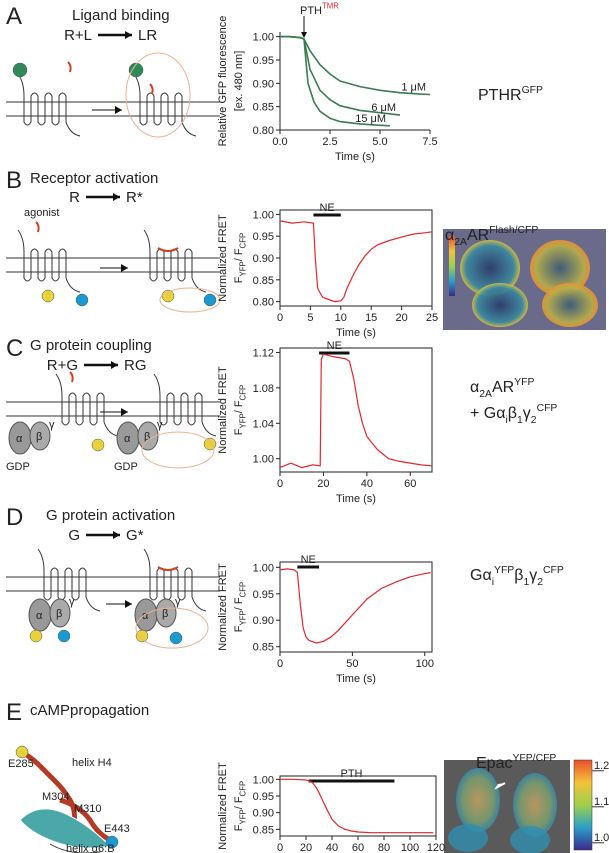 This screenshot has height=853, width=609. What do you see at coordinates (223, 81) in the screenshot?
I see `y-axis-label: Relative GFP fluorescence` at bounding box center [223, 81].